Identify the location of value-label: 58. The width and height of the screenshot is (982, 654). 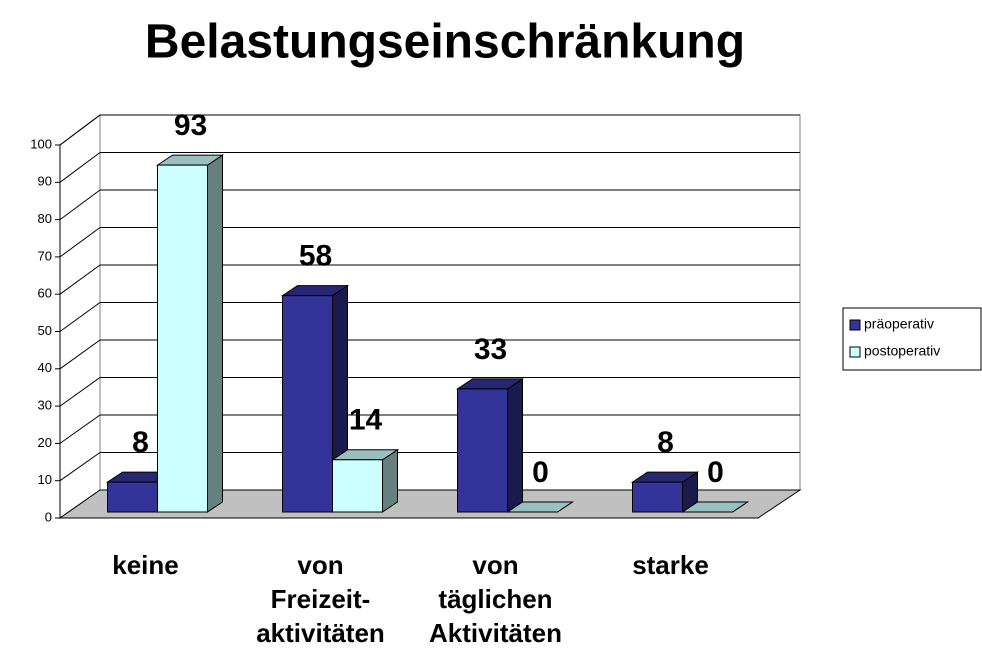
(315, 256).